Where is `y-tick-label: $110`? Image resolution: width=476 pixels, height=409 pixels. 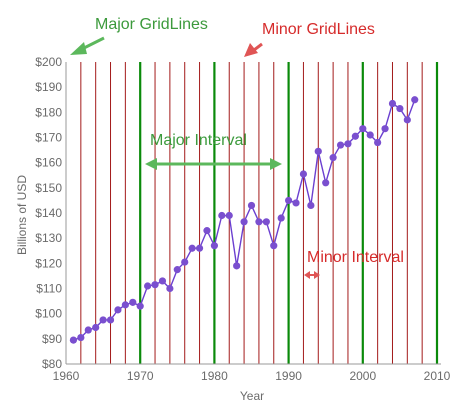
y-tick-label: $110 is located at coordinates (49, 289).